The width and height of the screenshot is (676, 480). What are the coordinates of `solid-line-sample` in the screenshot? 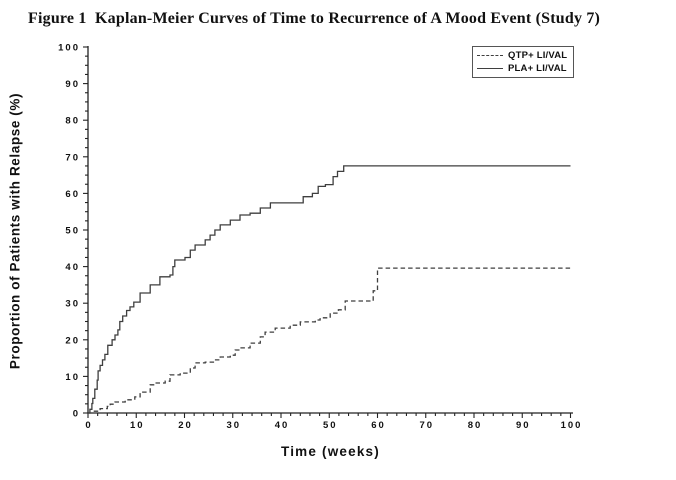 It's located at (490, 68).